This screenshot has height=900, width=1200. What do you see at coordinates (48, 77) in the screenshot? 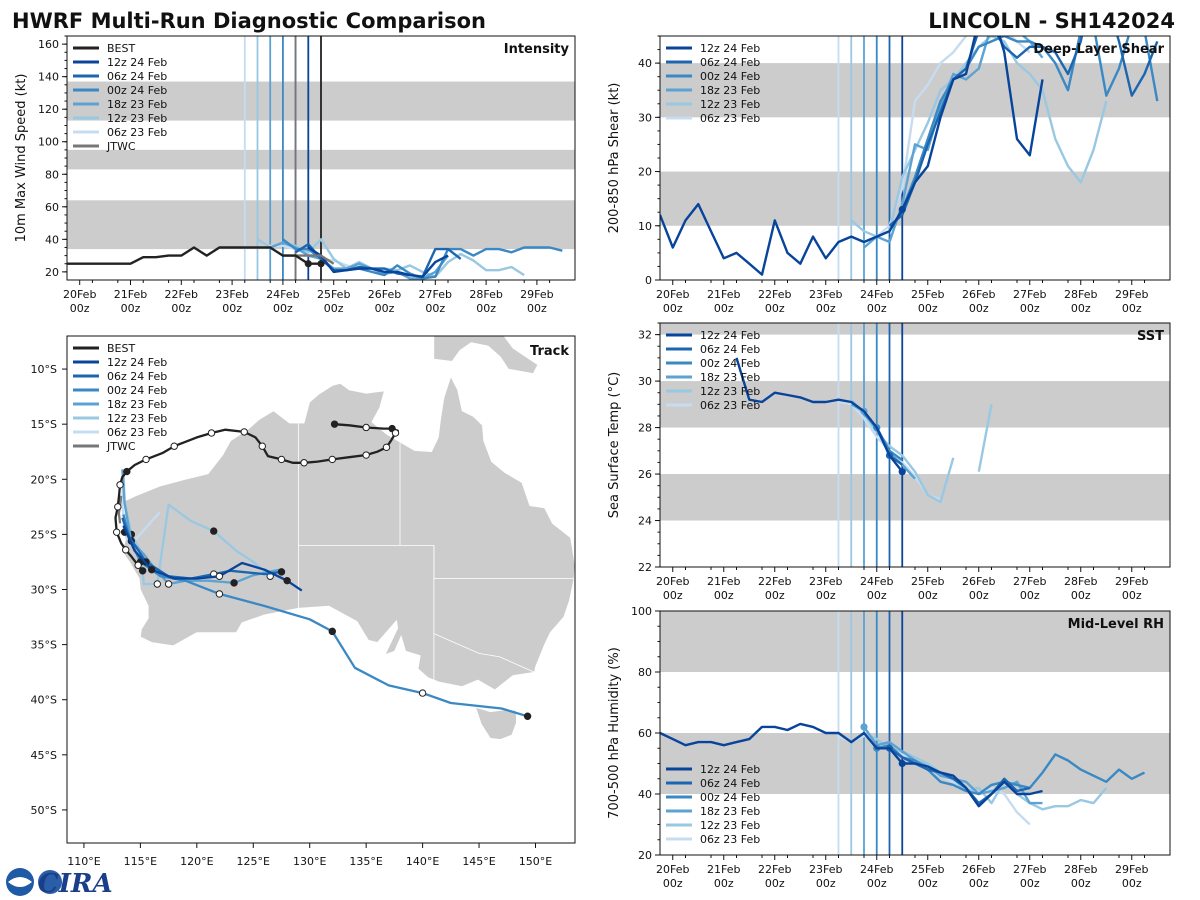
I see `y-tick-label: 140` at bounding box center [48, 77].